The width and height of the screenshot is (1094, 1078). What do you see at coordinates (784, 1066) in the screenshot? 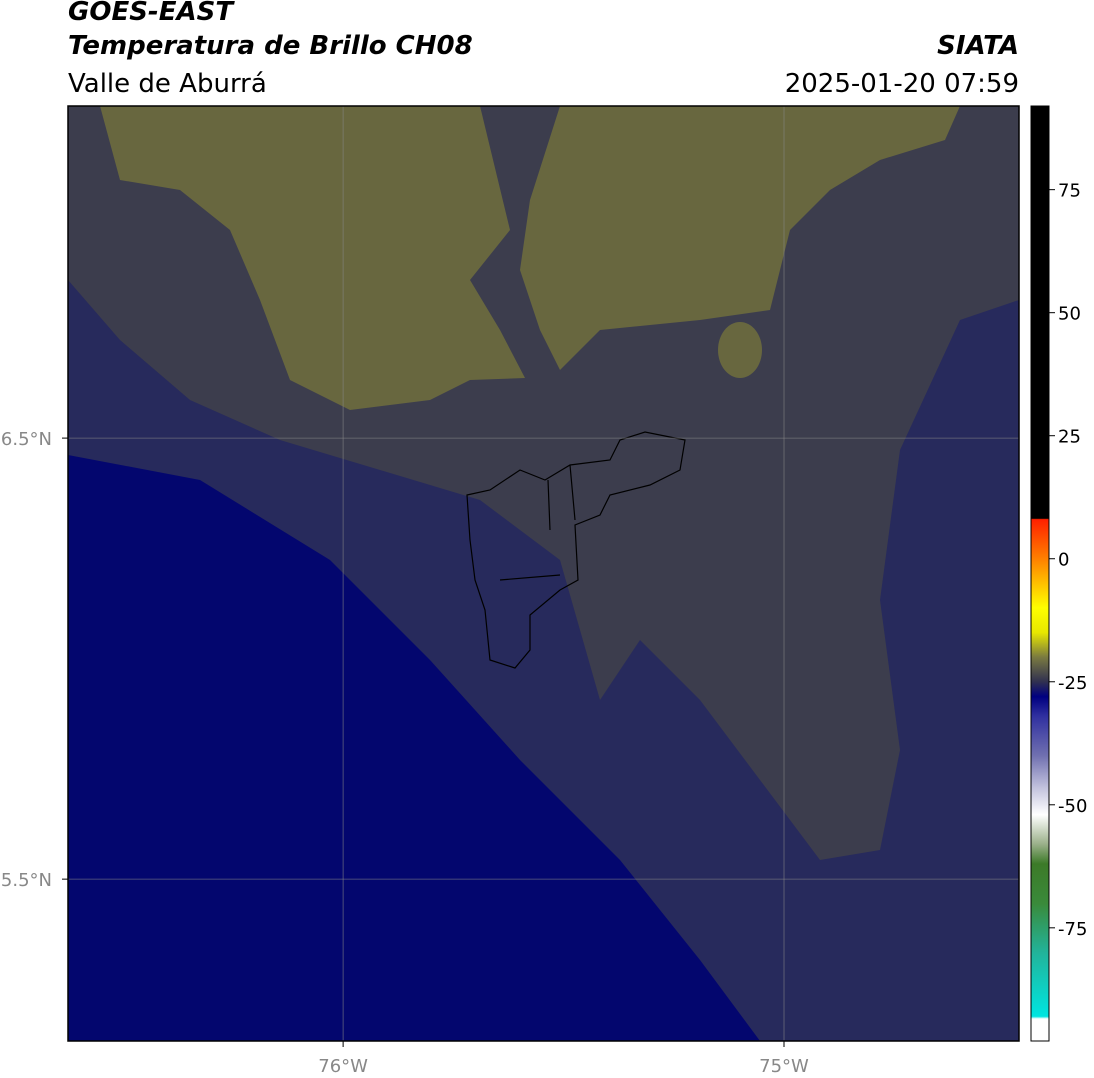
I see `x-tick-label: 75°W` at bounding box center [784, 1066].